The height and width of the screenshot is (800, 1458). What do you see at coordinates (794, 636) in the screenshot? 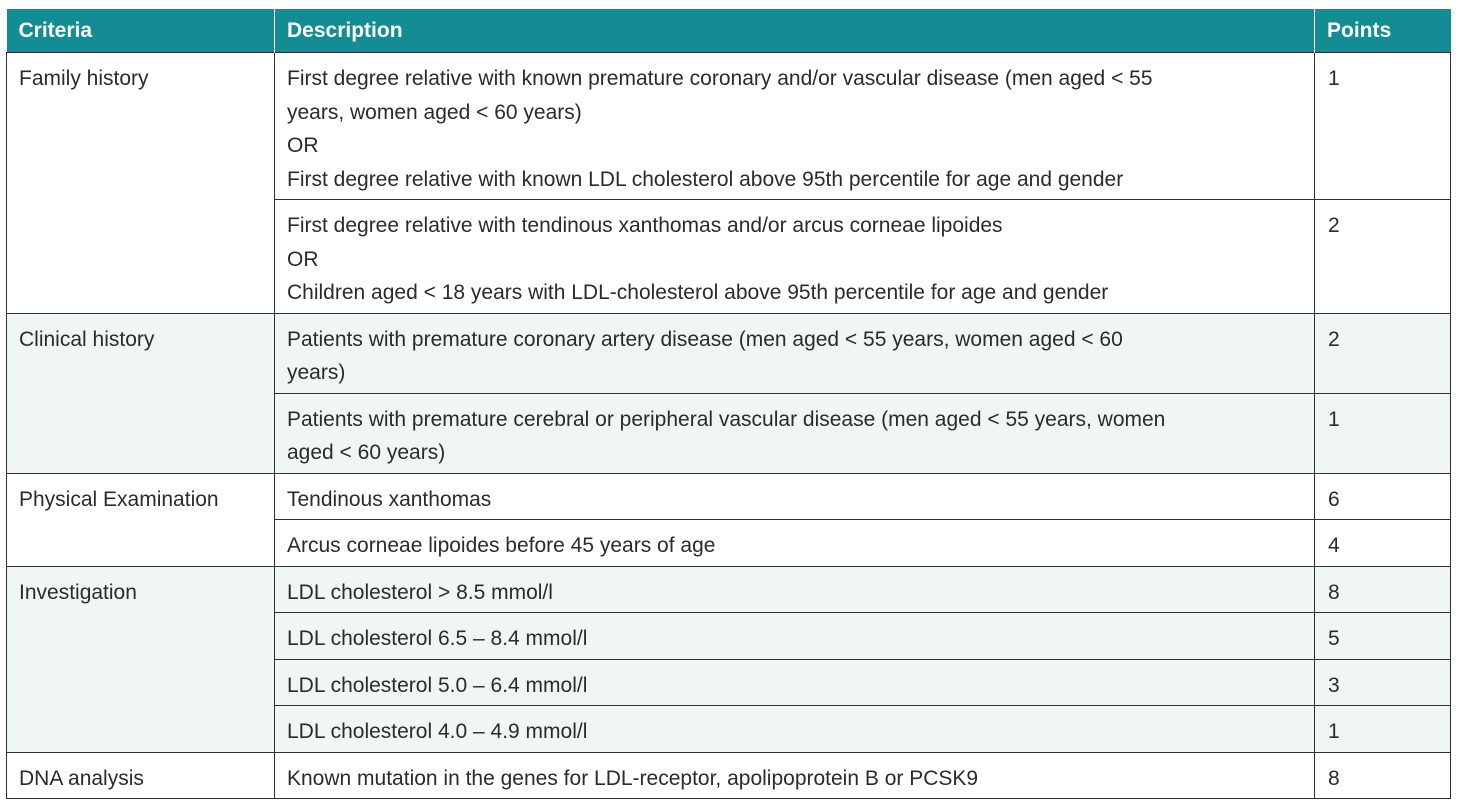
I see `description-cell: LDL cholesterol 6.5 – 8.4 mmol/l` at bounding box center [794, 636].